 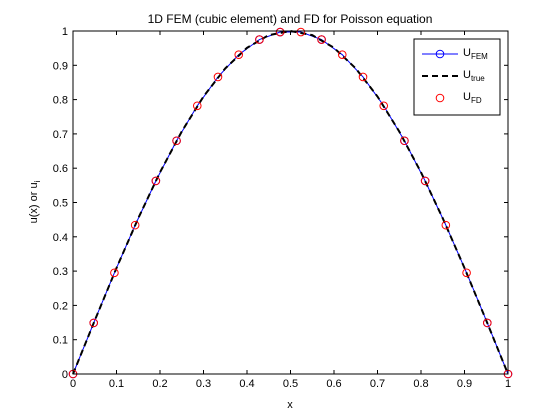 What do you see at coordinates (290, 405) in the screenshot?
I see `x-axis-label: x` at bounding box center [290, 405].